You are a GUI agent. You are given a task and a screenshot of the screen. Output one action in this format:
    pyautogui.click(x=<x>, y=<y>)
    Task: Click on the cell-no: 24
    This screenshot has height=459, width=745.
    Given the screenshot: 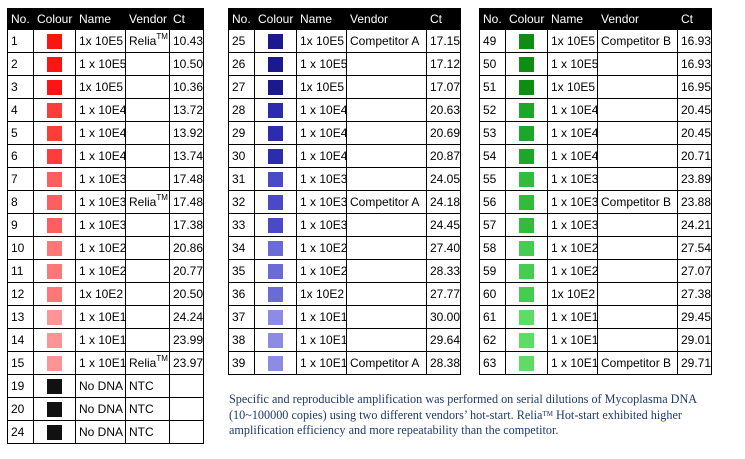 What is the action you would take?
    pyautogui.click(x=20, y=432)
    